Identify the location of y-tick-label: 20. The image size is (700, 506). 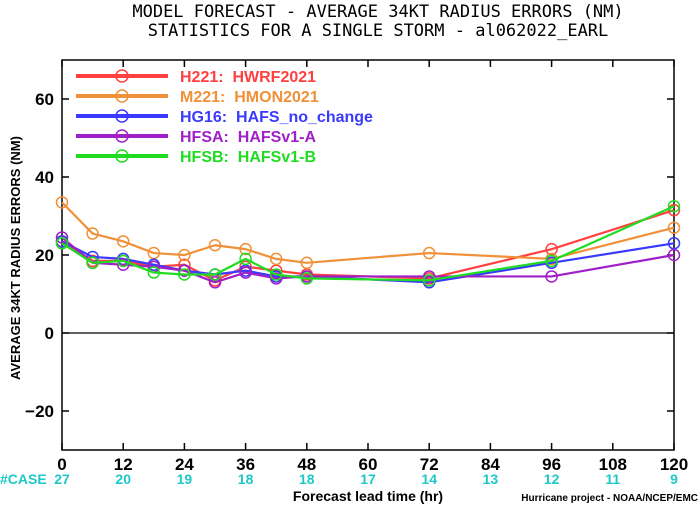
(44, 255).